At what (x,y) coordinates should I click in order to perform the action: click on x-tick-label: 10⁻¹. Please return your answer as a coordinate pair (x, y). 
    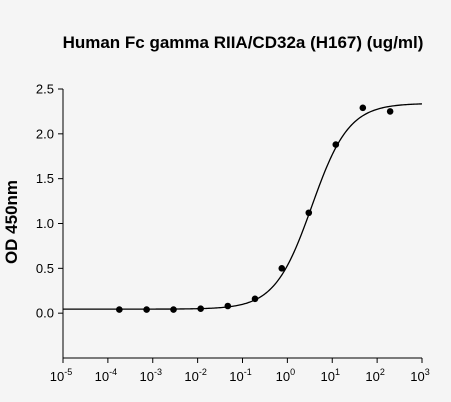
    Looking at the image, I should click on (240, 375).